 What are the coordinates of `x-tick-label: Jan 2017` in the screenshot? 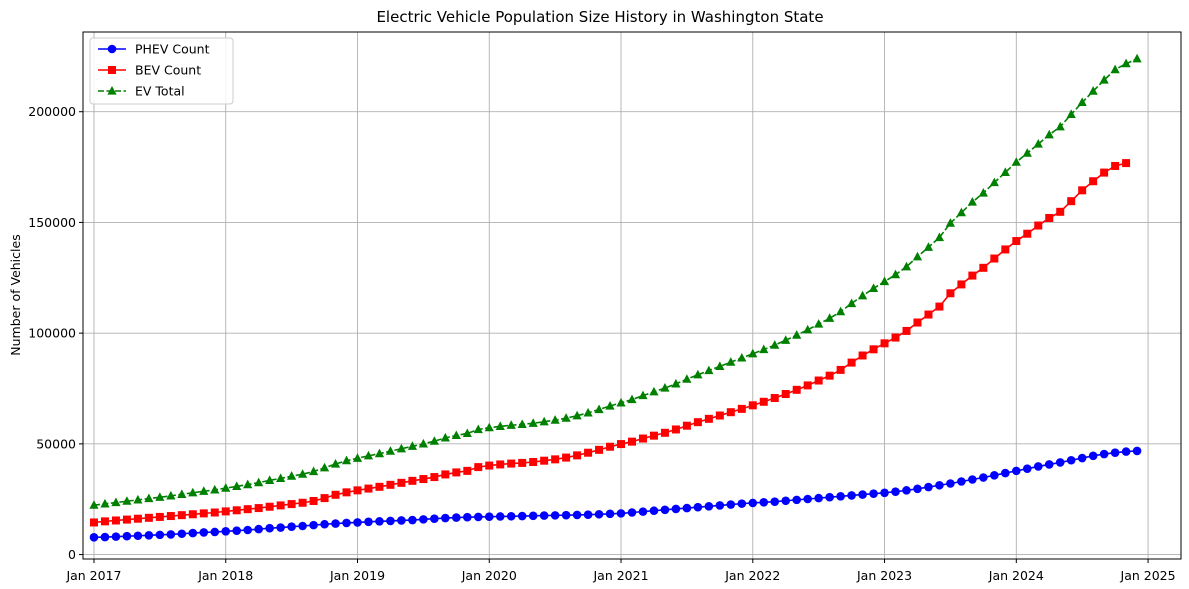 It's located at (93, 575).